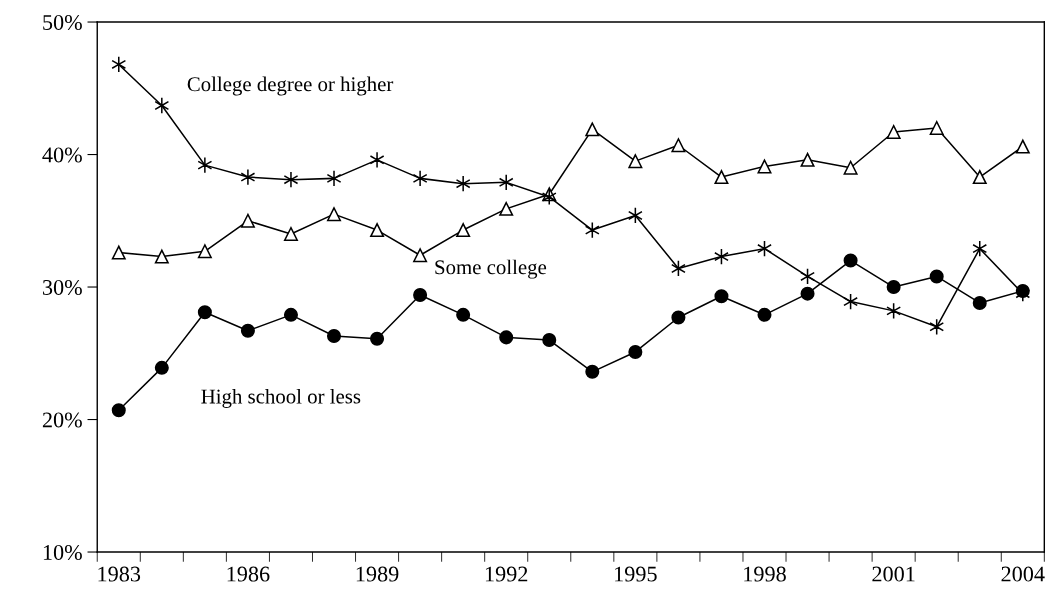 This screenshot has height=612, width=1057. What do you see at coordinates (1023, 574) in the screenshot?
I see `x-tick-label: 2004` at bounding box center [1023, 574].